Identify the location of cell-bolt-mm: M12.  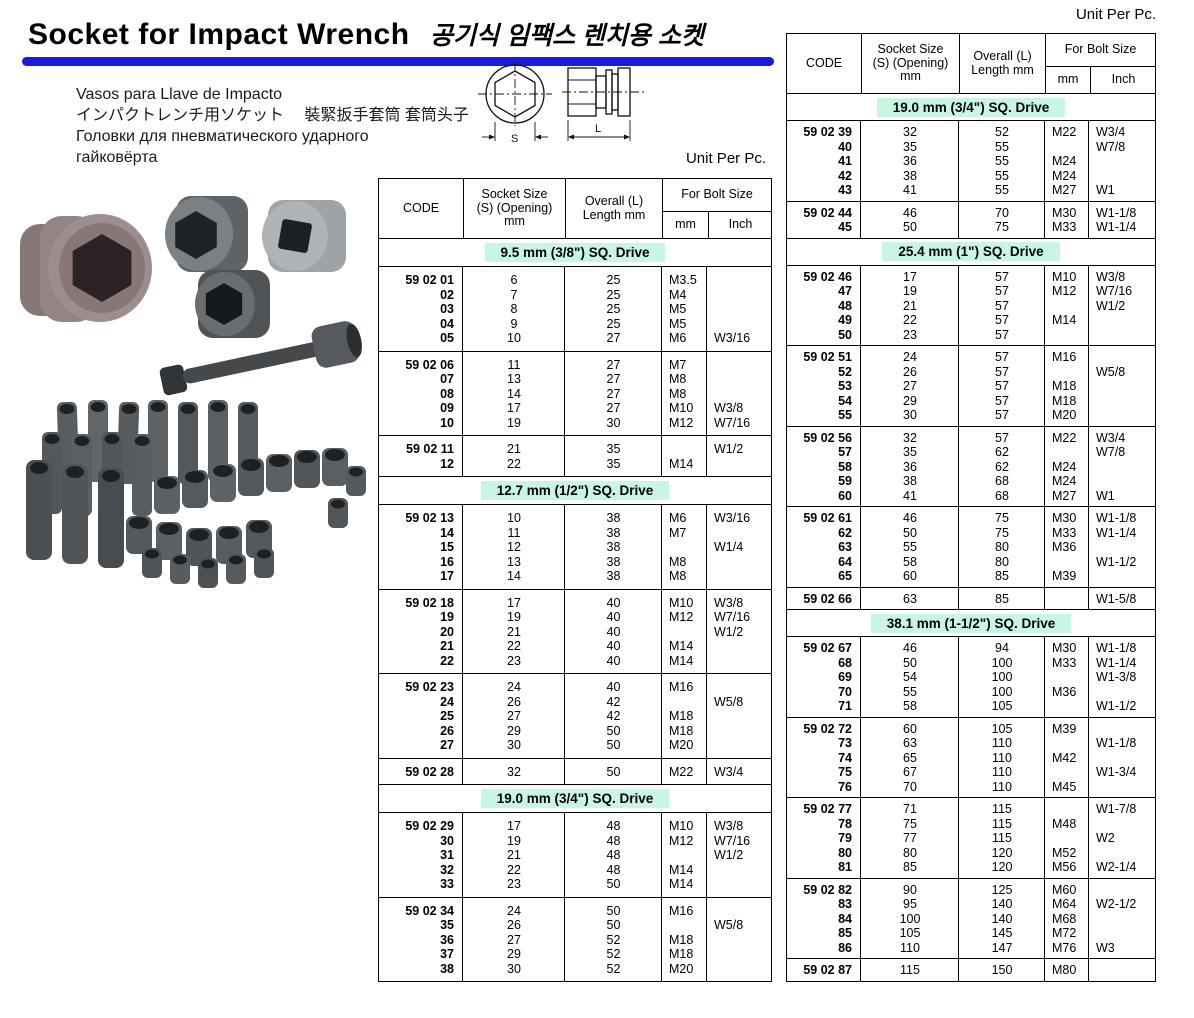
(681, 840).